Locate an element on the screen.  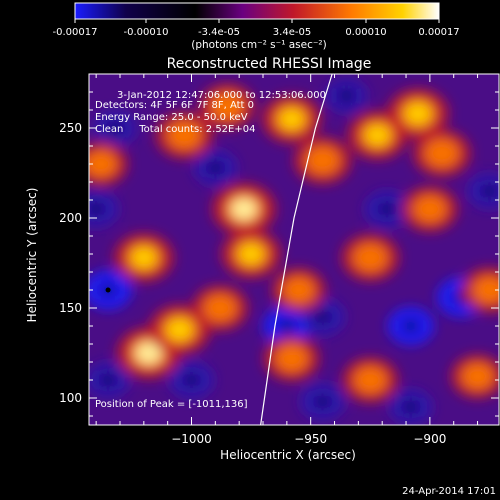
annotation-time: 3-Jan-2012 12:47:06.000 to 12:53:06.000 is located at coordinates (221, 95).